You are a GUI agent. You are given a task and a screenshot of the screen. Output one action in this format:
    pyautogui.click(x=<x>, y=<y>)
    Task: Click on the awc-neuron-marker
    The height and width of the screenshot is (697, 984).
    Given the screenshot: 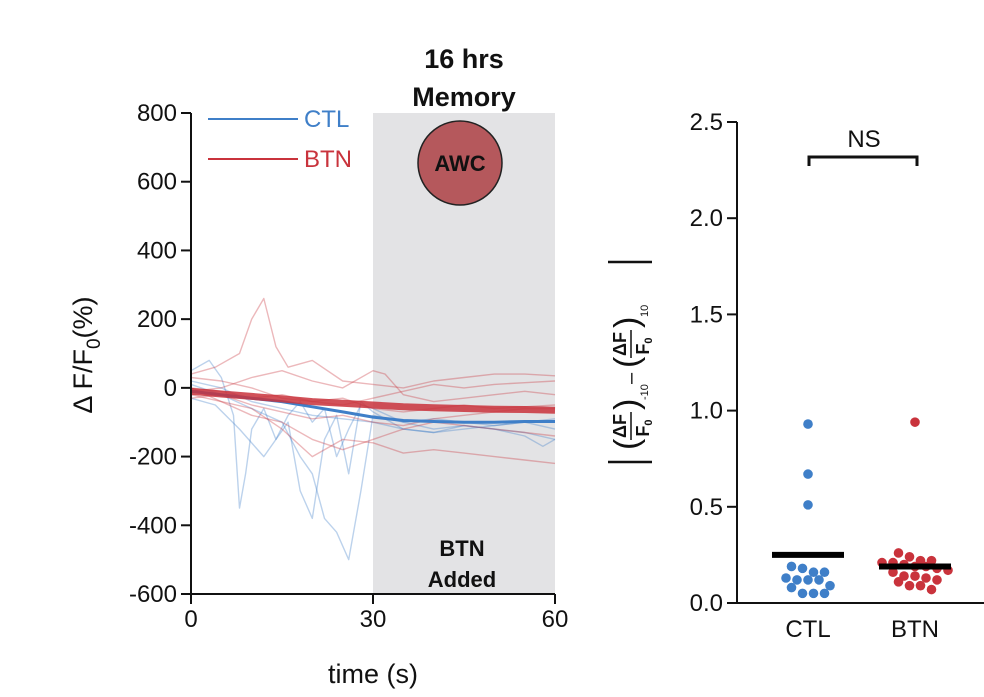 What is the action you would take?
    pyautogui.click(x=460, y=163)
    